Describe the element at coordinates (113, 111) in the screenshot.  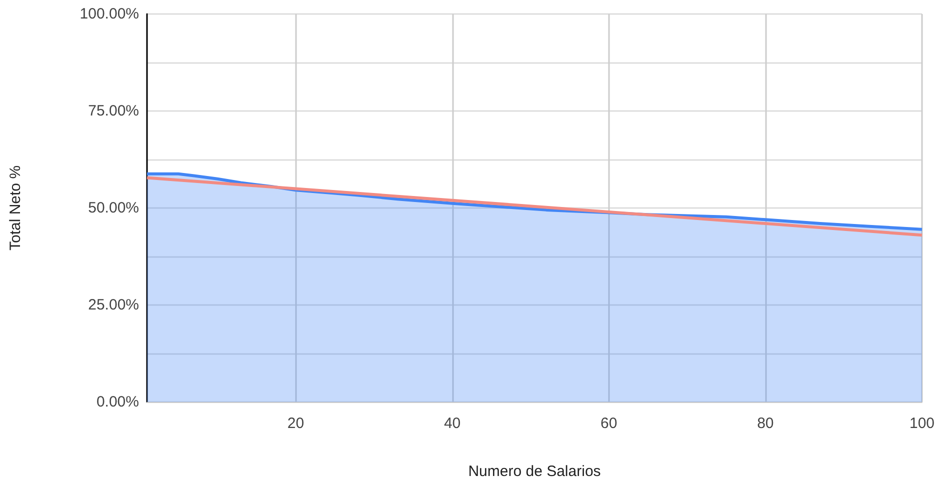
I see `y-tick-label: 75.00%` at that location.